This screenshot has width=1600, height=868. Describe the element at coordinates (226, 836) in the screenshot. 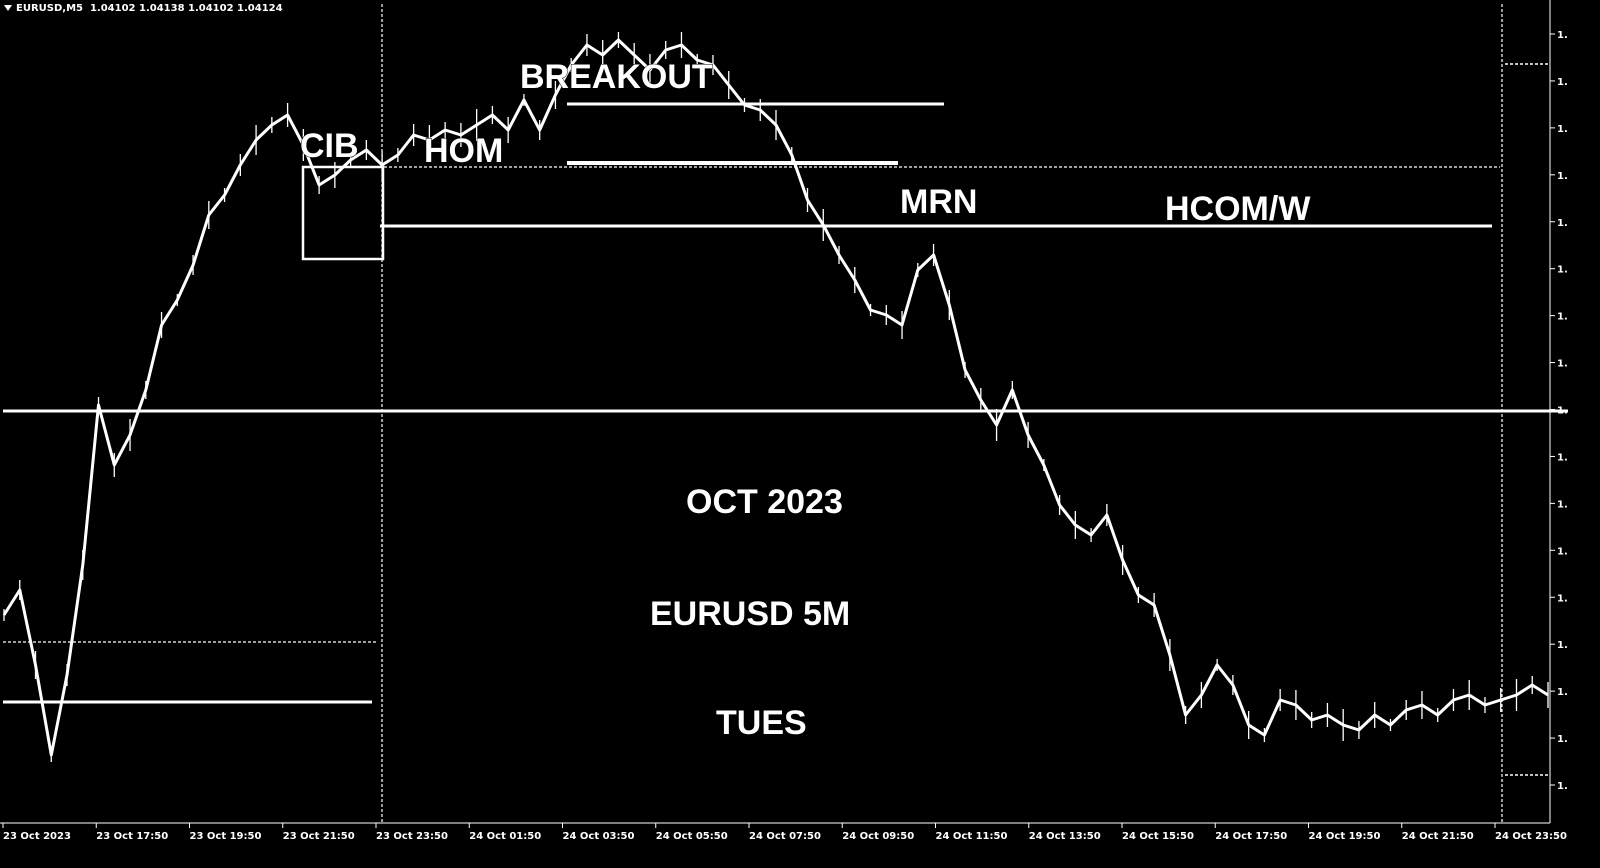

I see `x-tick-label: 23 Oct 19:50` at that location.